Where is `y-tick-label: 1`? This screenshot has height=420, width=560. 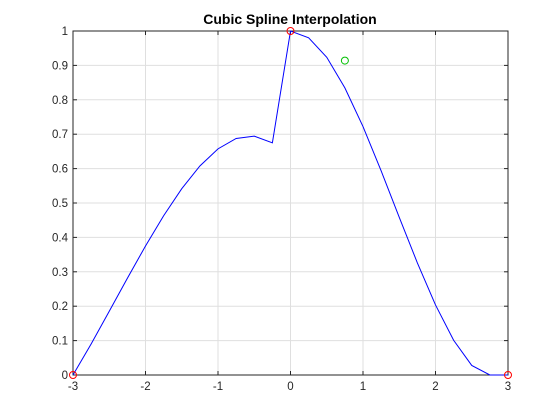 y-tick-label: 1 is located at coordinates (65, 32).